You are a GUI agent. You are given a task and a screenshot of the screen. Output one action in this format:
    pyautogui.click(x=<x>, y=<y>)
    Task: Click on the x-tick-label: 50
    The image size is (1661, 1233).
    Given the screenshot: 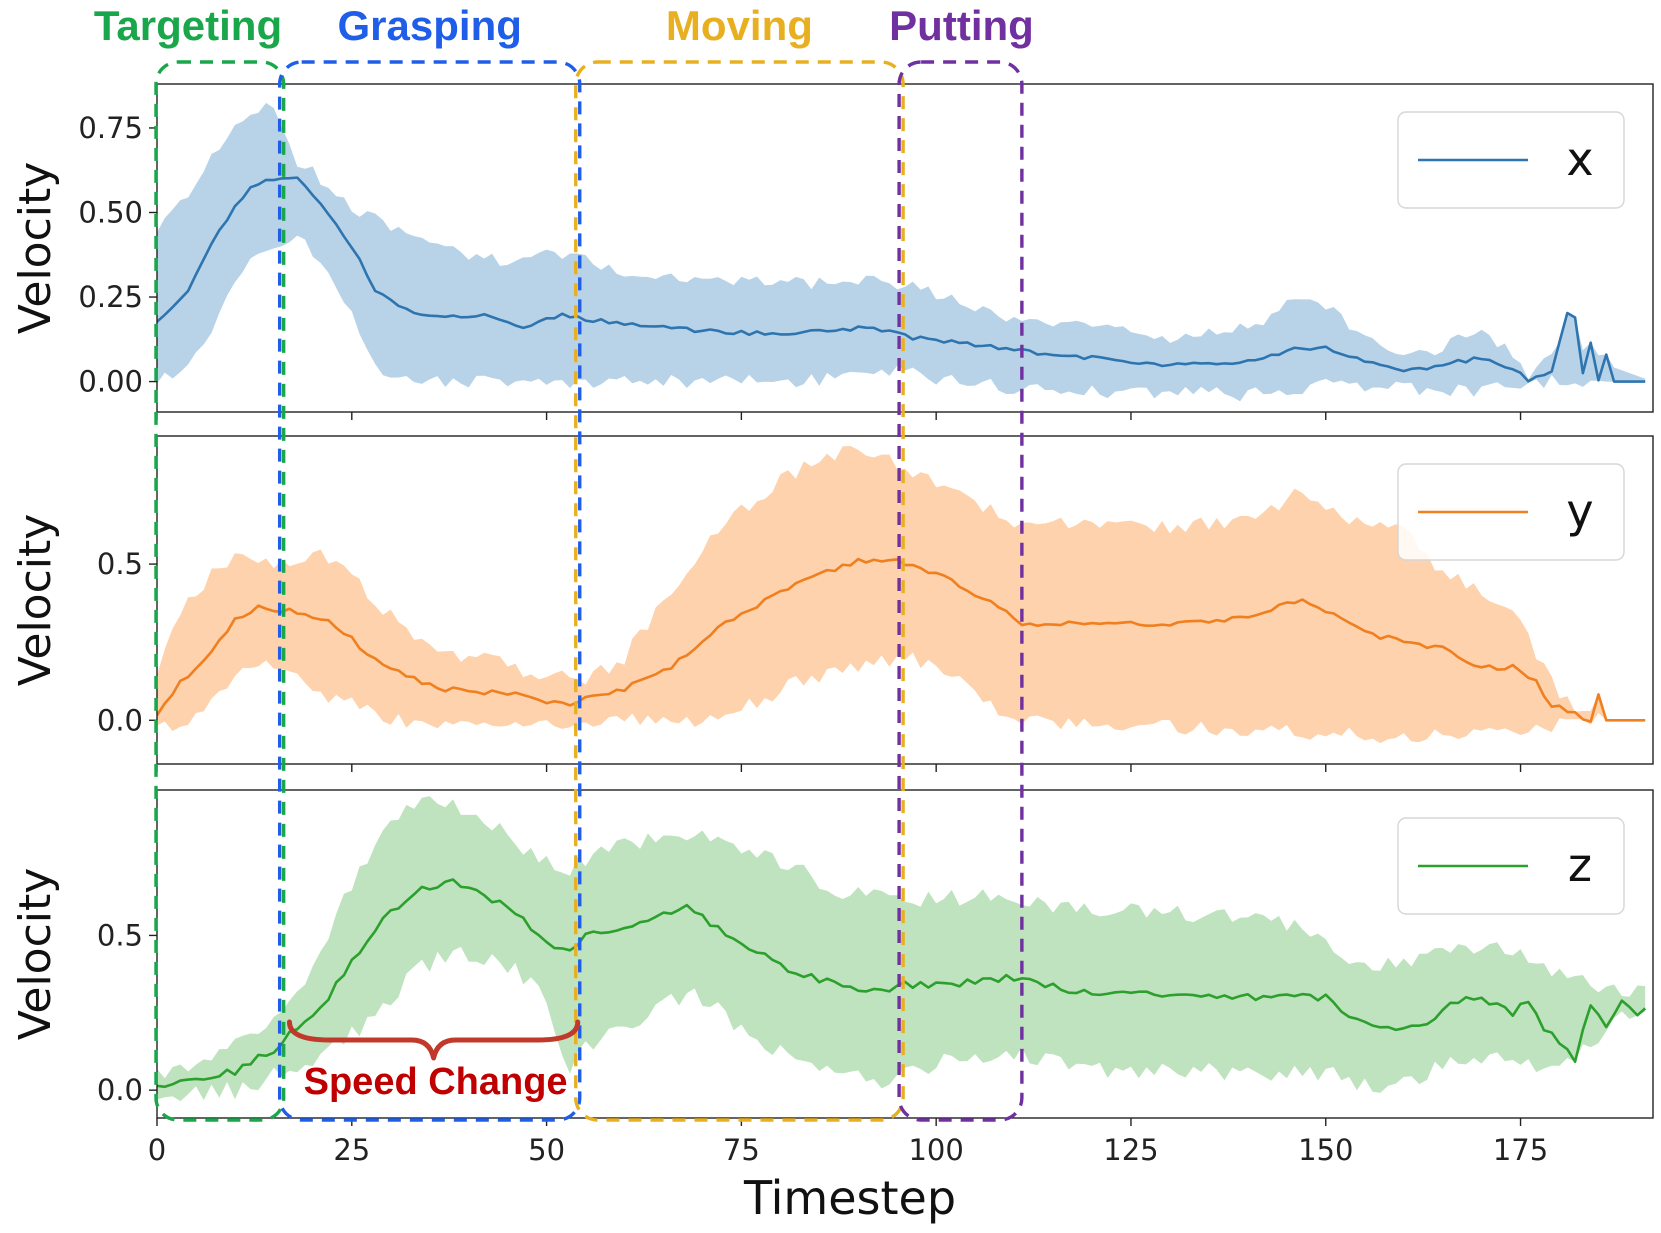 What is the action you would take?
    pyautogui.click(x=546, y=1150)
    